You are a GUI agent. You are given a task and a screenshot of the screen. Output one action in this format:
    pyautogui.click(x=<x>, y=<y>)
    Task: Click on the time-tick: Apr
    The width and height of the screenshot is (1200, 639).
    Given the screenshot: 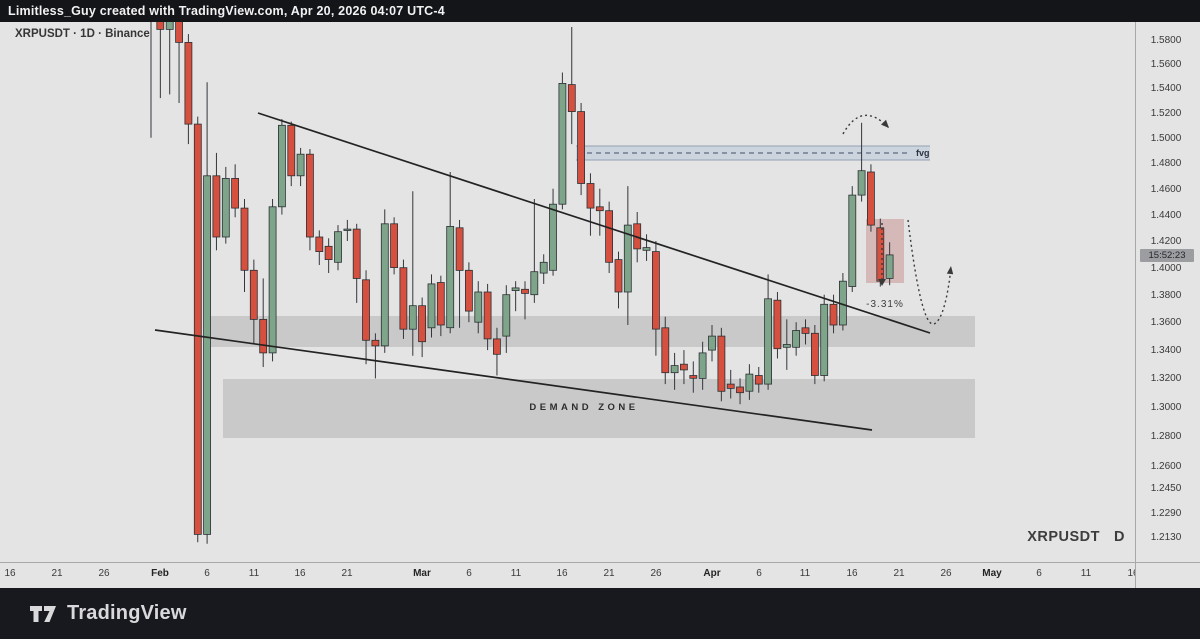 What is the action you would take?
    pyautogui.click(x=712, y=573)
    